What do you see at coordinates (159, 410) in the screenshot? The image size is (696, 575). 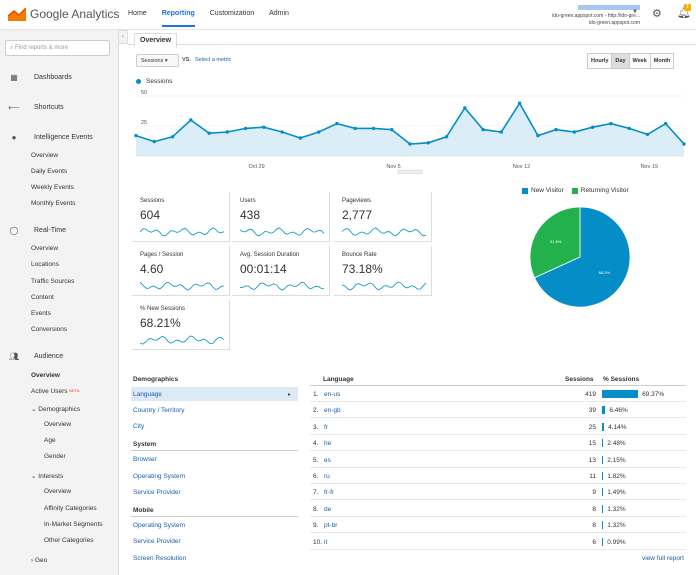 I see `demo-link-country: Country / Territory` at bounding box center [159, 410].